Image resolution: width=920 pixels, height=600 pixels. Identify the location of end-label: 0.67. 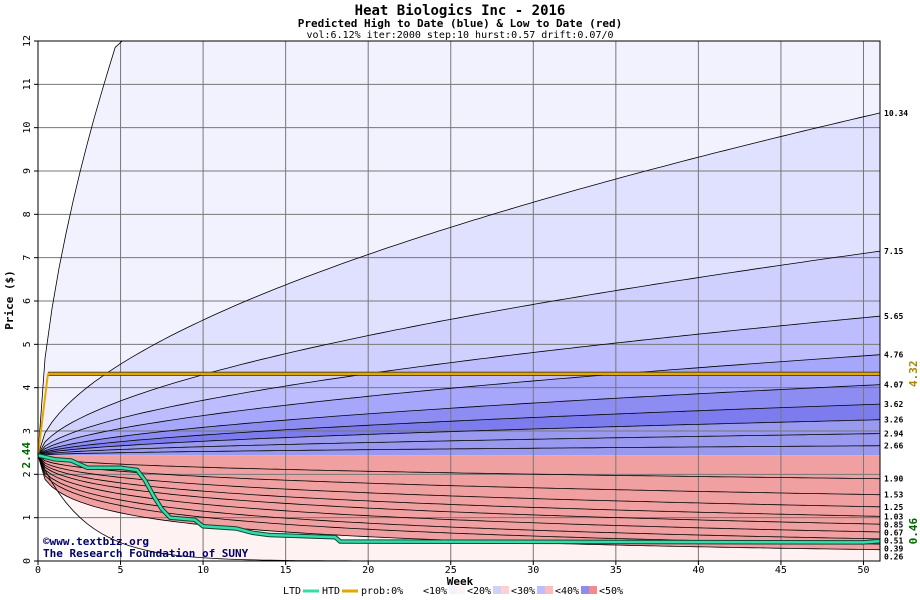
(893, 532).